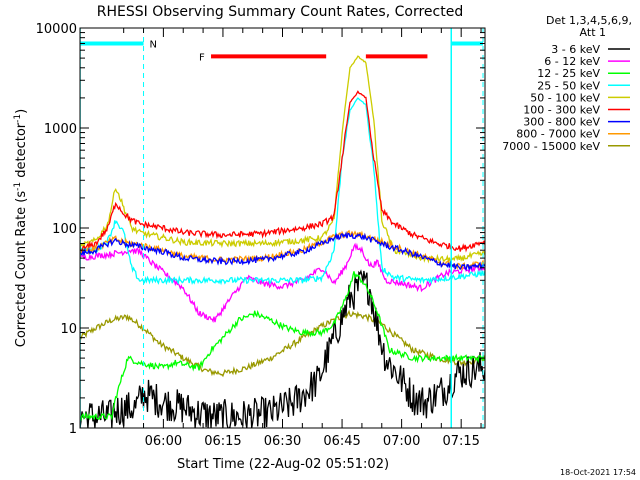 This screenshot has height=480, width=640. What do you see at coordinates (68, 329) in the screenshot?
I see `y-tick-label: 10` at bounding box center [68, 329].